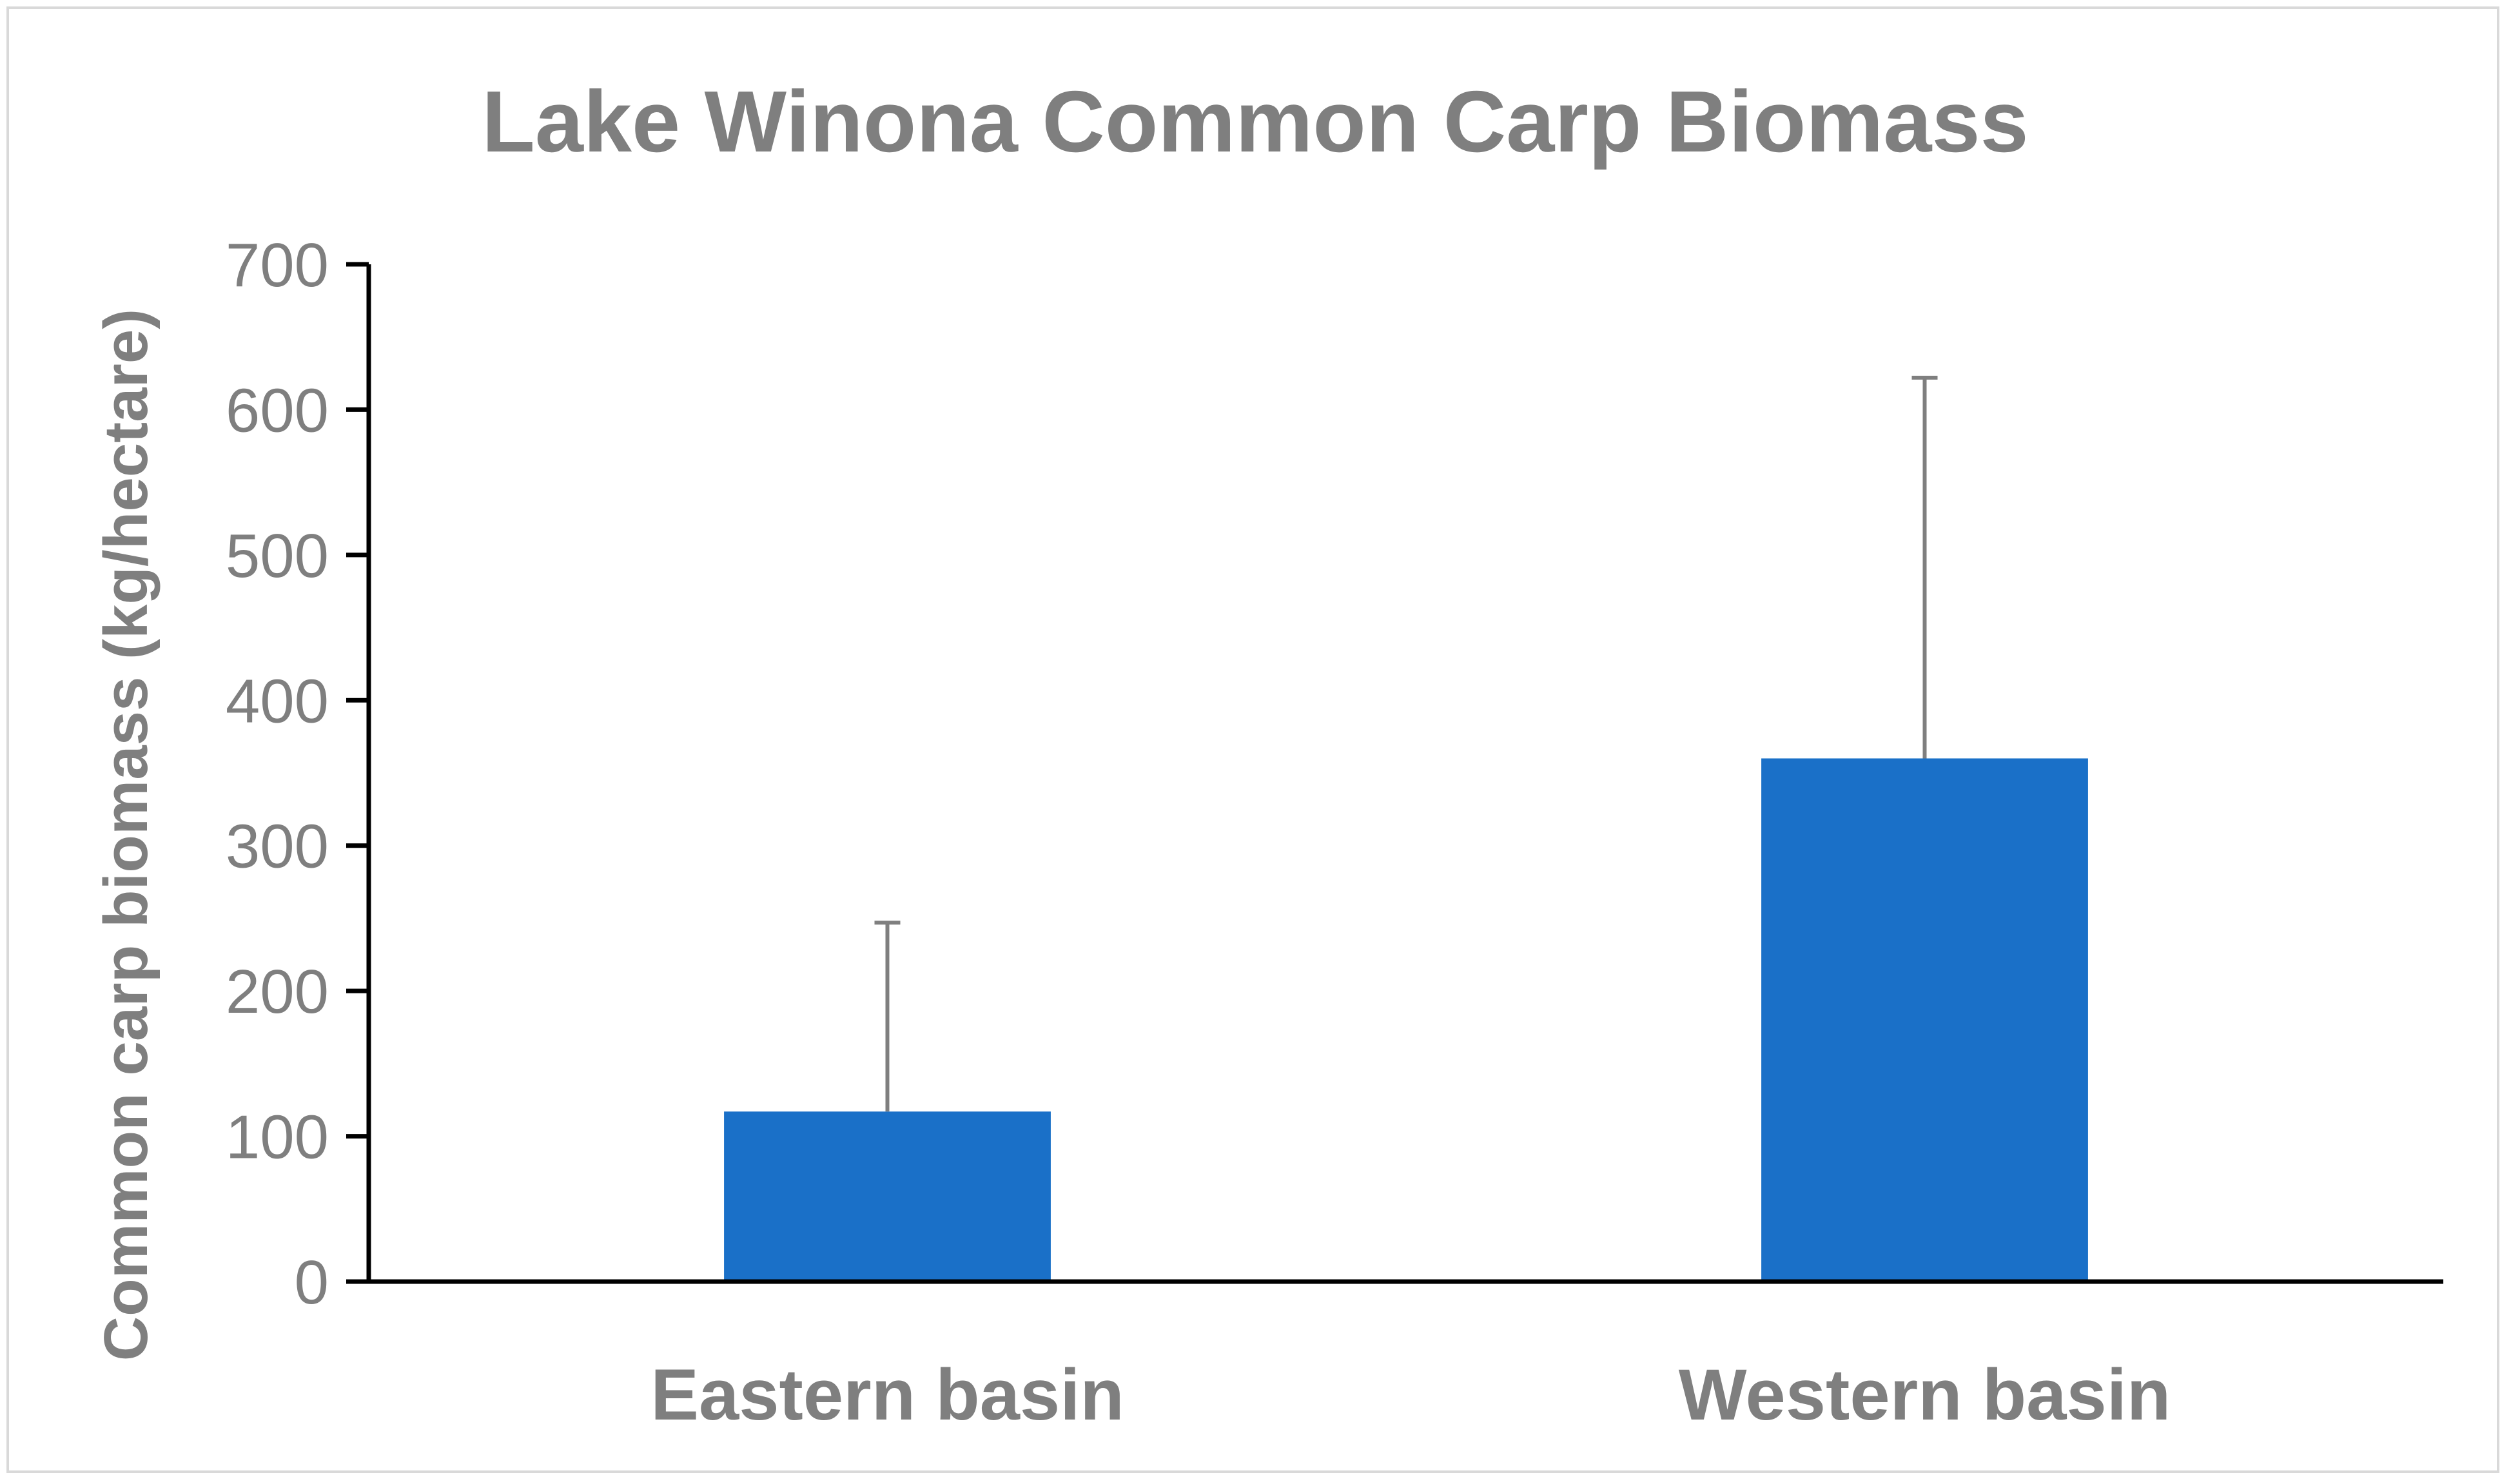  Describe the element at coordinates (1925, 1020) in the screenshot. I see `bar-western-basin` at that location.